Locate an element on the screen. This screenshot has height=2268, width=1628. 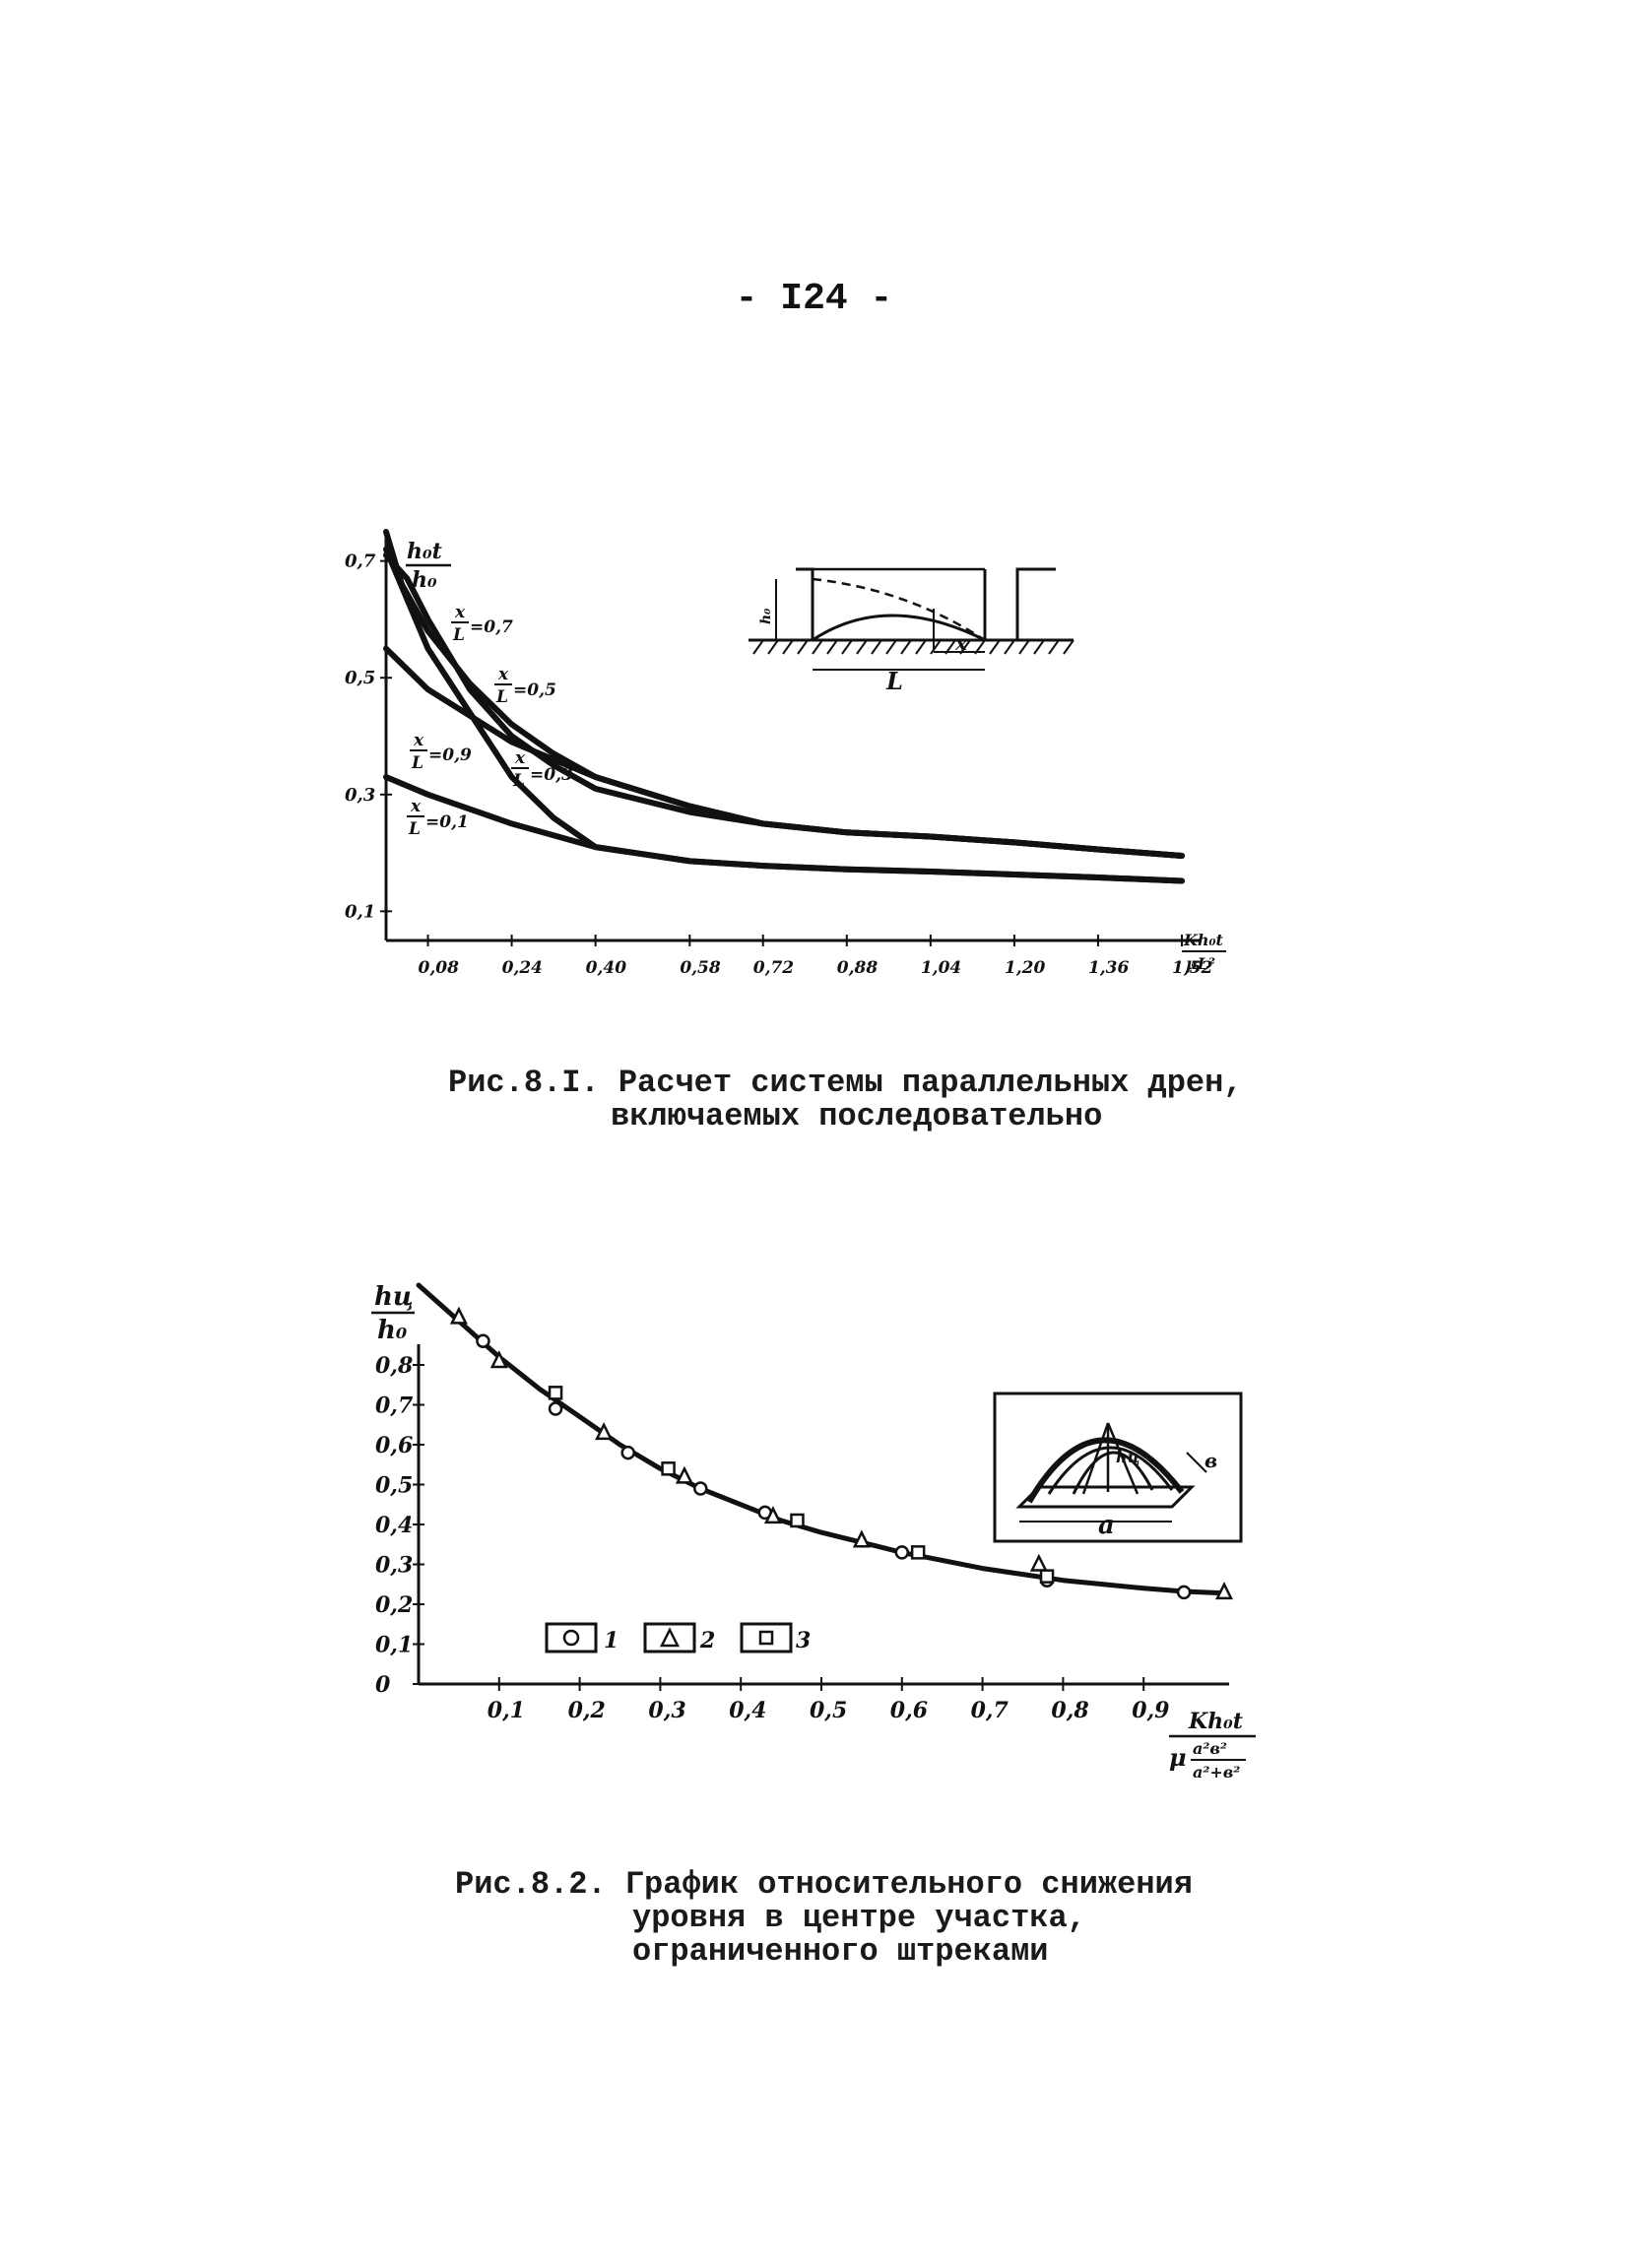
figure-2-caption-line-1: Рис.8.2. График относительного снижения is located at coordinates (824, 1884).